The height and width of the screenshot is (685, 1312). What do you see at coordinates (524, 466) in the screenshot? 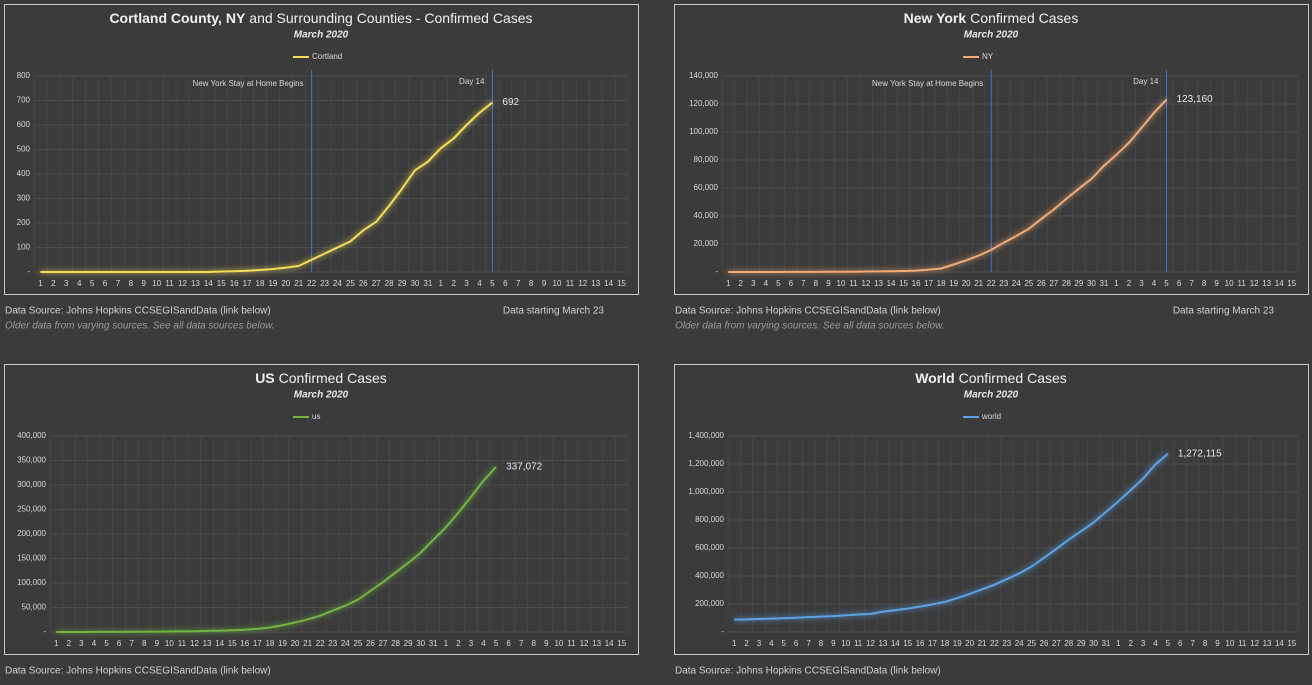
I see `data-label: 337,072` at bounding box center [524, 466].